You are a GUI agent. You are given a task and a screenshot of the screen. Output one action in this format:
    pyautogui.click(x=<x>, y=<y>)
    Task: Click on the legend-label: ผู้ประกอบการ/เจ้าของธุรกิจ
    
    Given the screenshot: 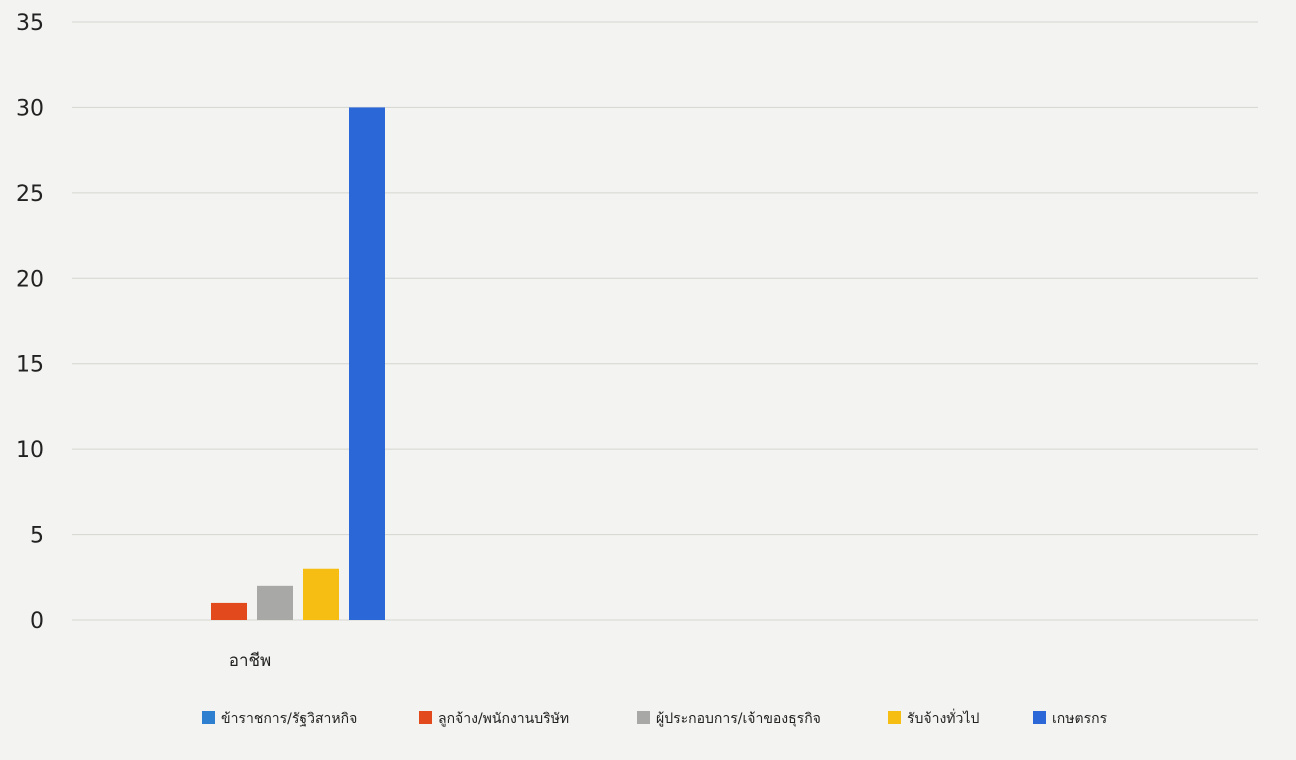 What is the action you would take?
    pyautogui.click(x=738, y=719)
    